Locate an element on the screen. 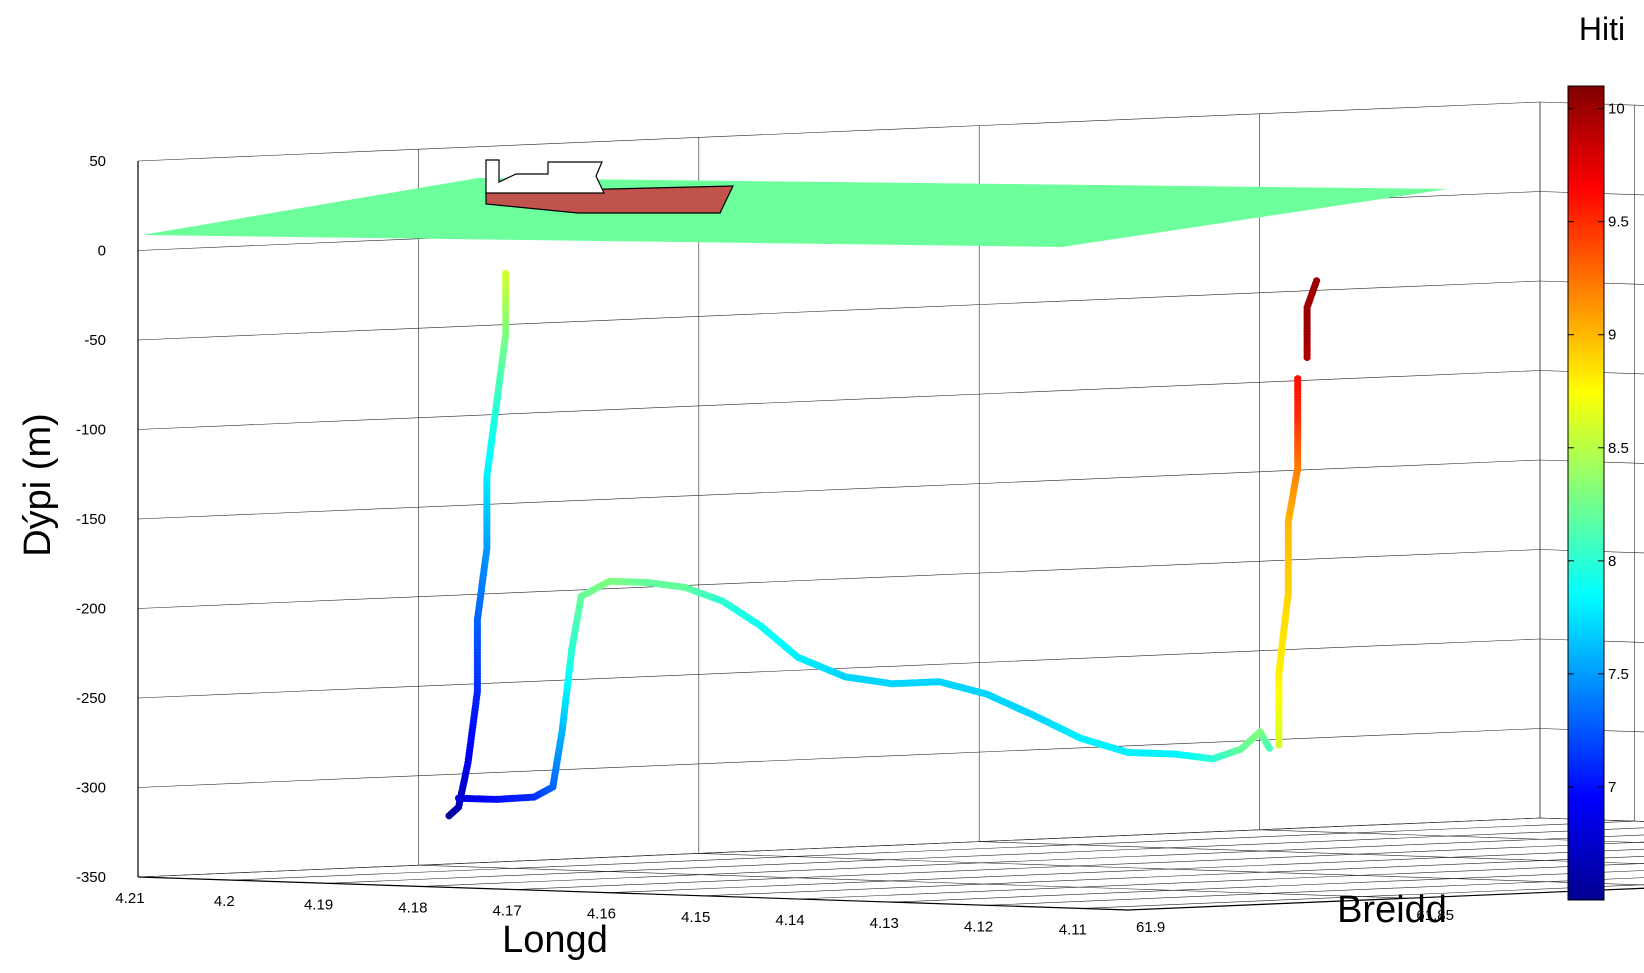  x-tick-label: 4.16 is located at coordinates (601, 914).